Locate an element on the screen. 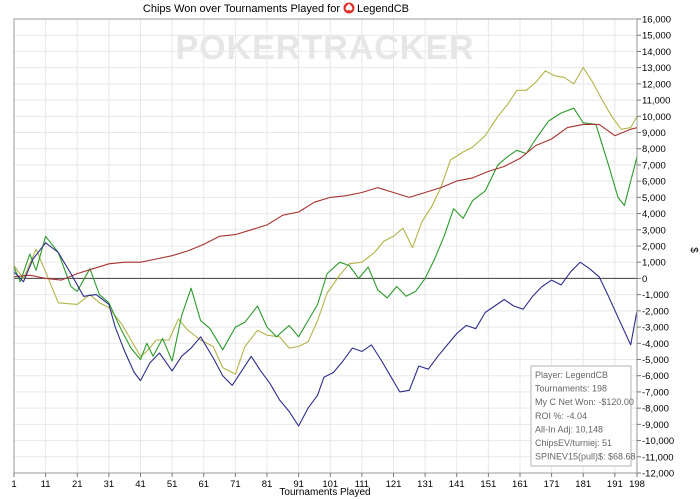 This screenshot has height=499, width=700. y-tick-label: 1,000 is located at coordinates (654, 263).